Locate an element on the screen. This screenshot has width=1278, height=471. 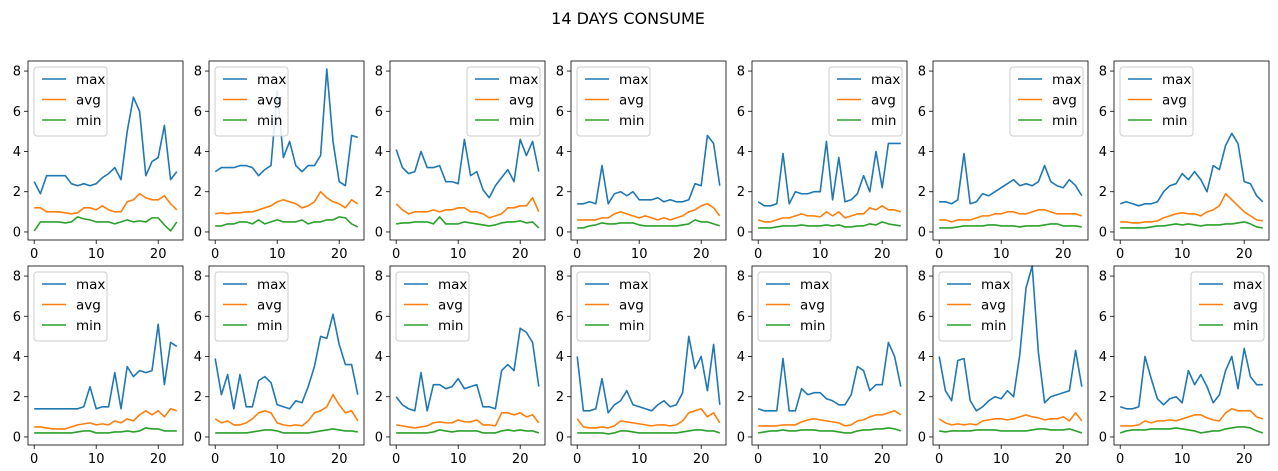
subplot-12: 0 2 4 6 8 0 10 20 max avg min is located at coordinates (822, 366).